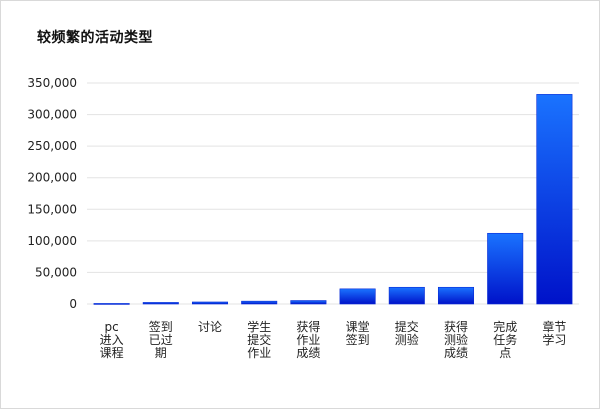 This screenshot has height=410, width=600. What do you see at coordinates (95, 38) in the screenshot?
I see `chart-title: 较频繁的活动类型` at bounding box center [95, 38].